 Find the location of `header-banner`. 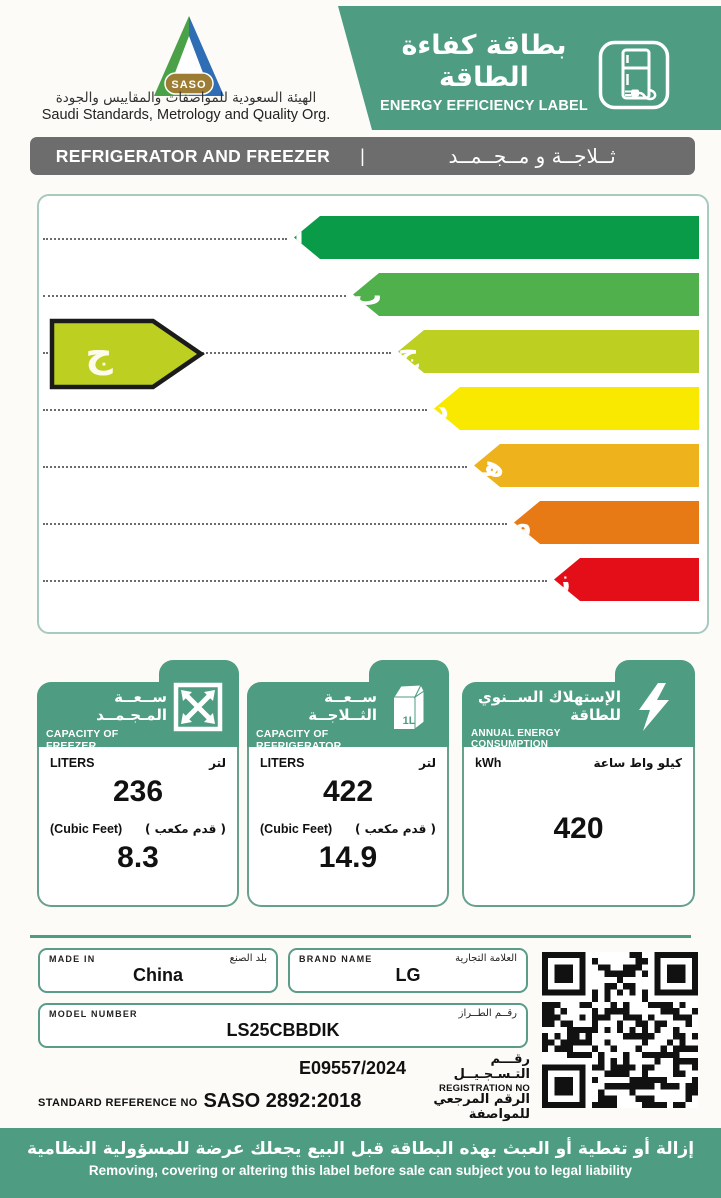

header-banner is located at coordinates (529, 68).